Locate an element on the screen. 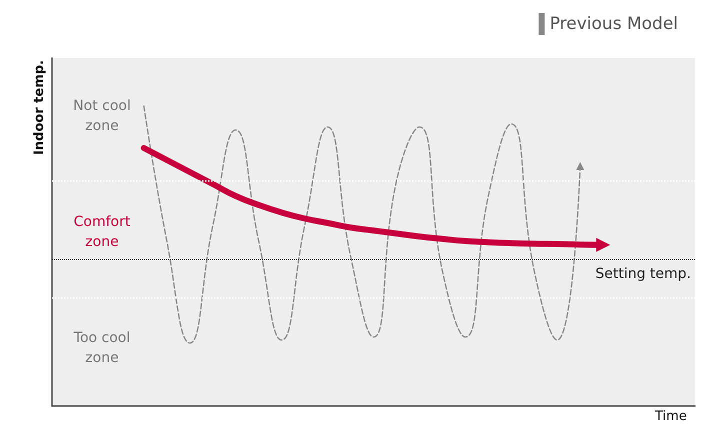  annotation: Comfort zone is located at coordinates (102, 232).